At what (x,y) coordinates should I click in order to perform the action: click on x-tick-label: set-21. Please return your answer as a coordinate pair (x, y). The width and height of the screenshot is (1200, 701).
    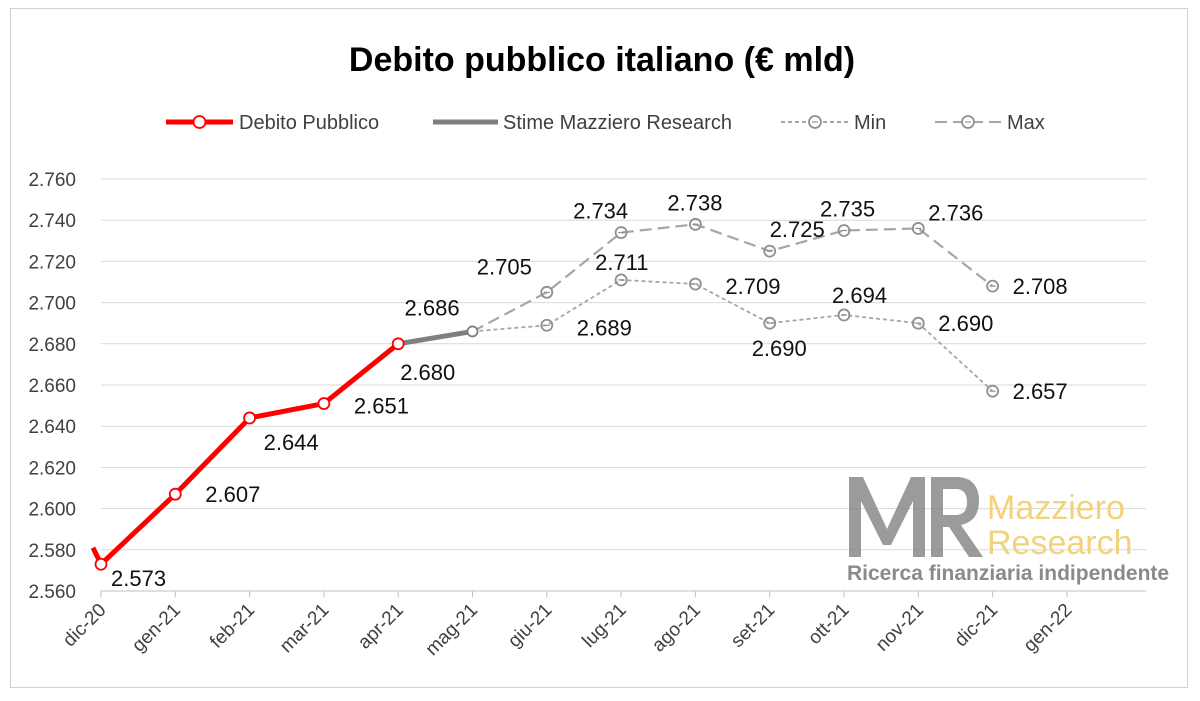
    Looking at the image, I should click on (753, 626).